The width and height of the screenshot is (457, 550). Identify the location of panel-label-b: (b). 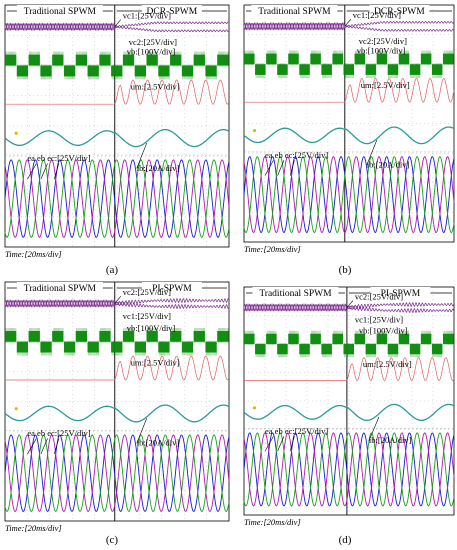
(345, 270).